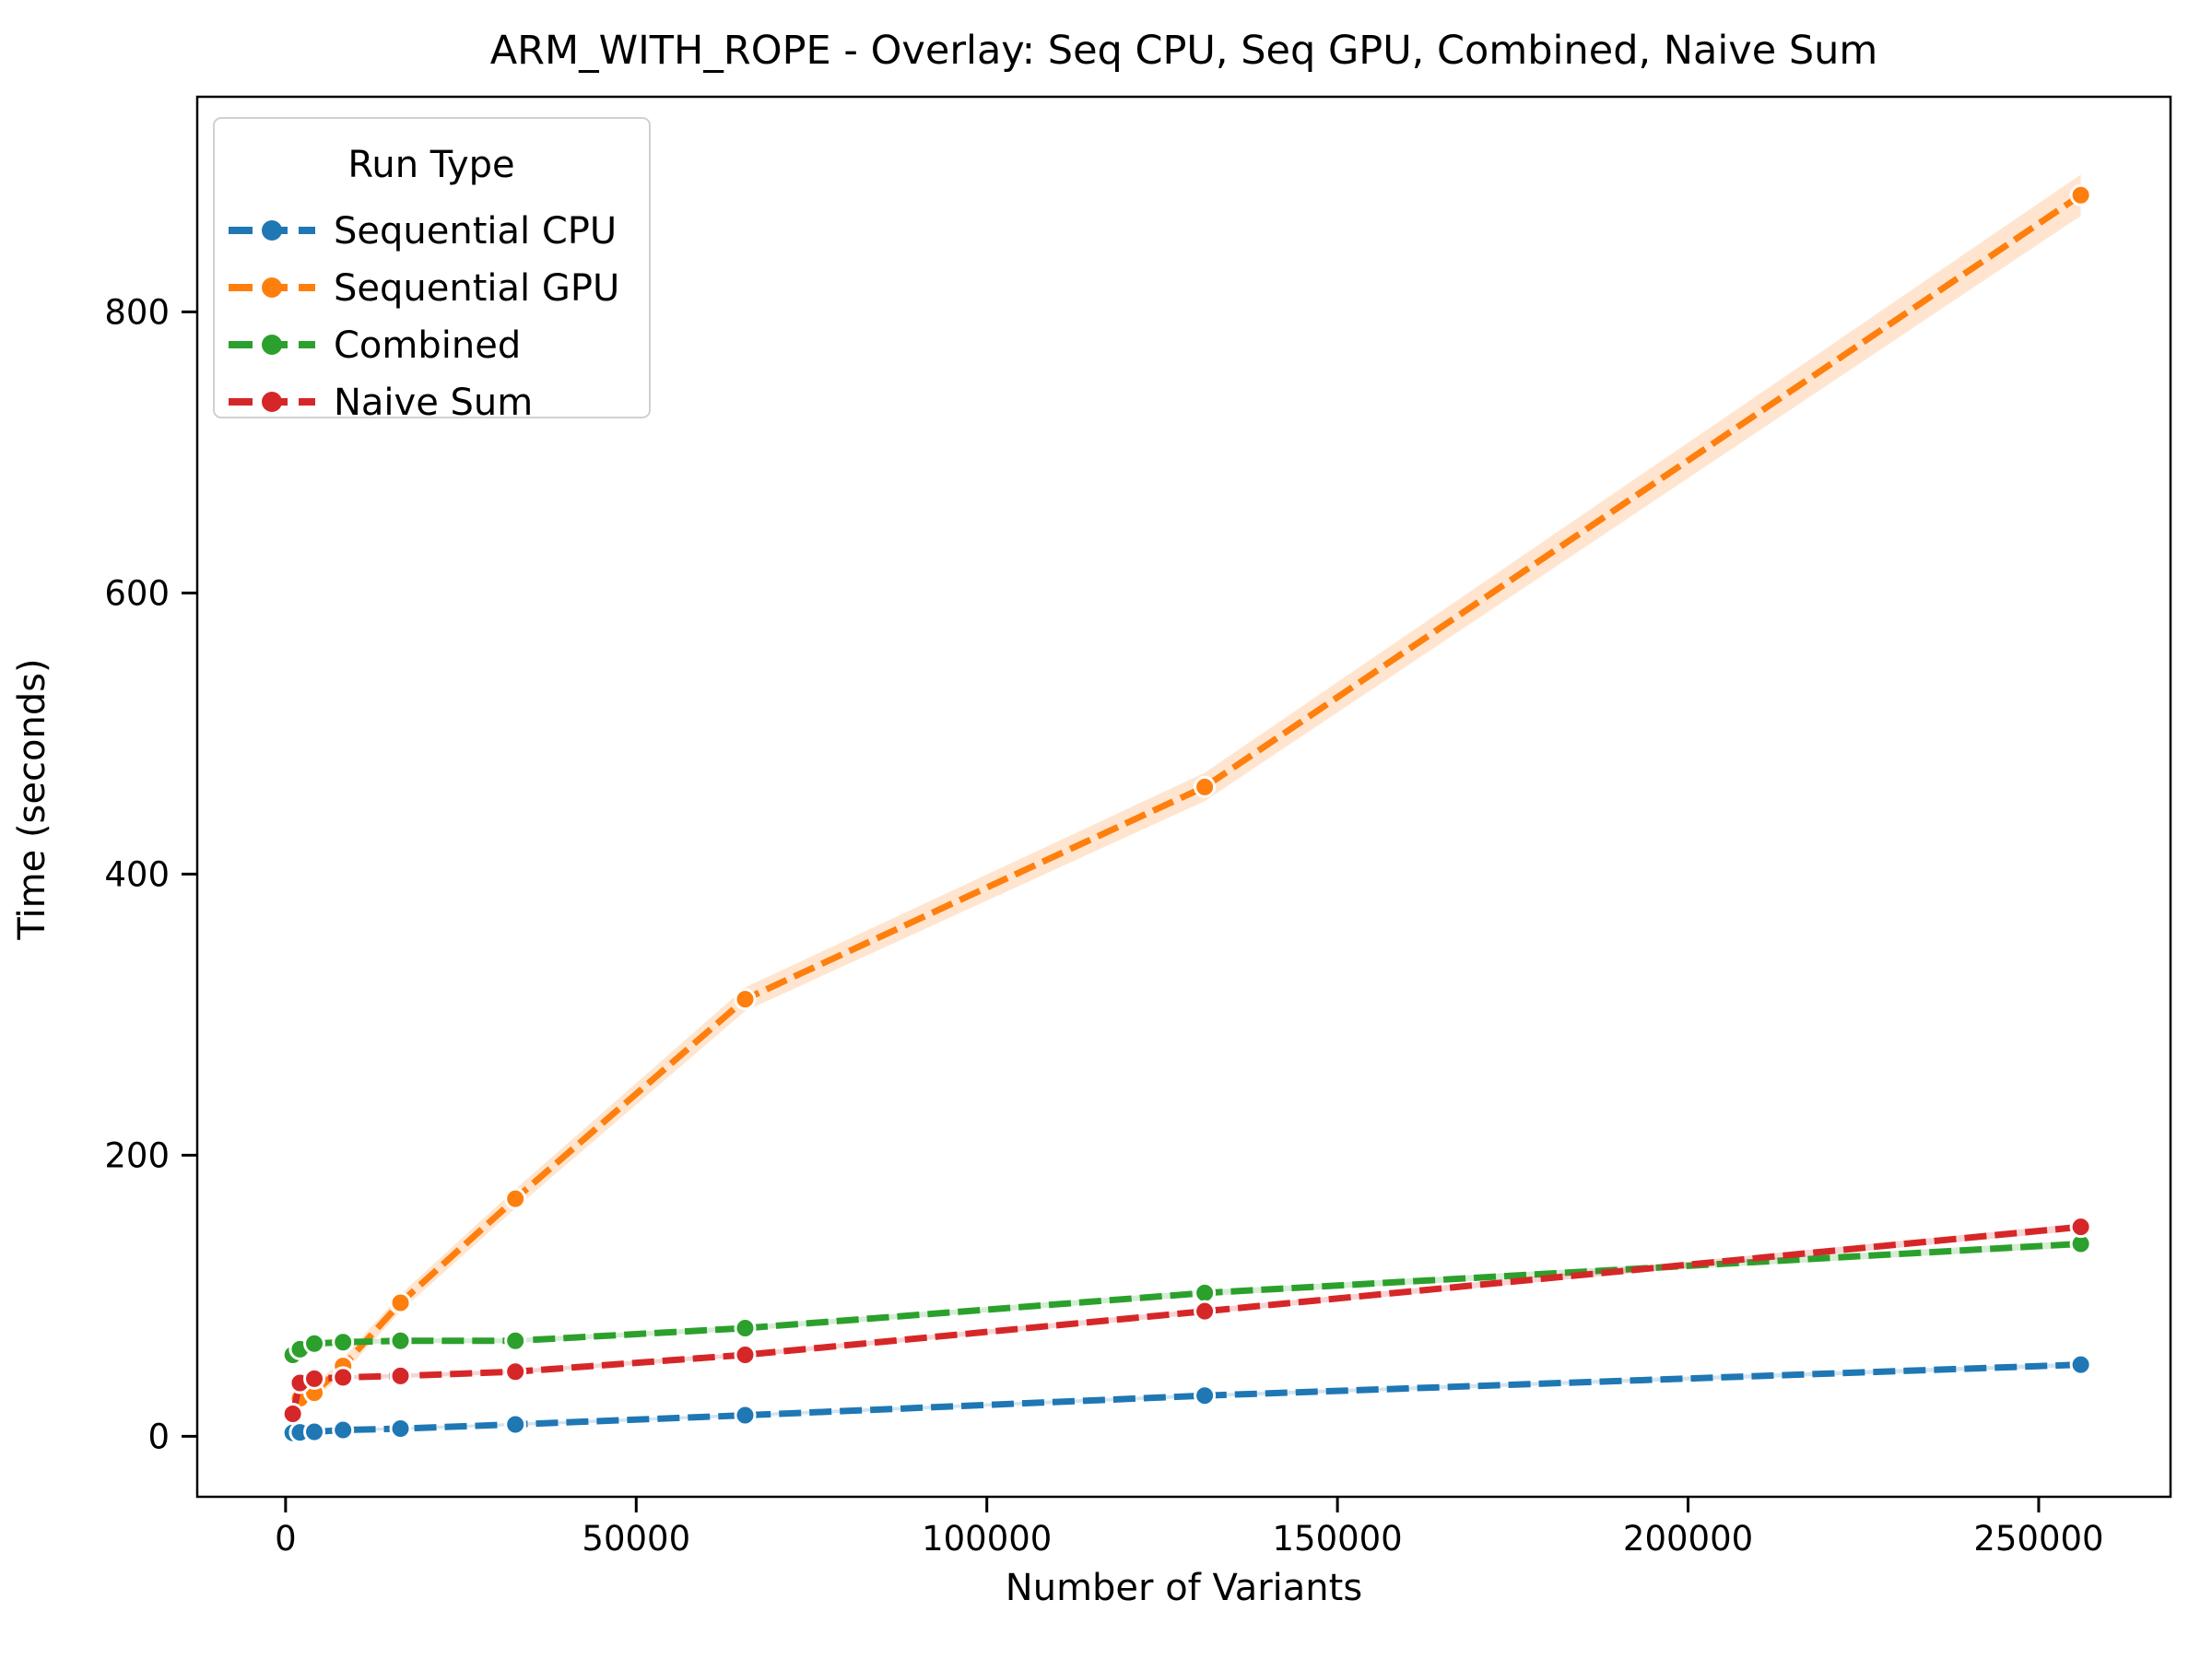  I want to click on series-naive-sum, so click(1186, 1321).